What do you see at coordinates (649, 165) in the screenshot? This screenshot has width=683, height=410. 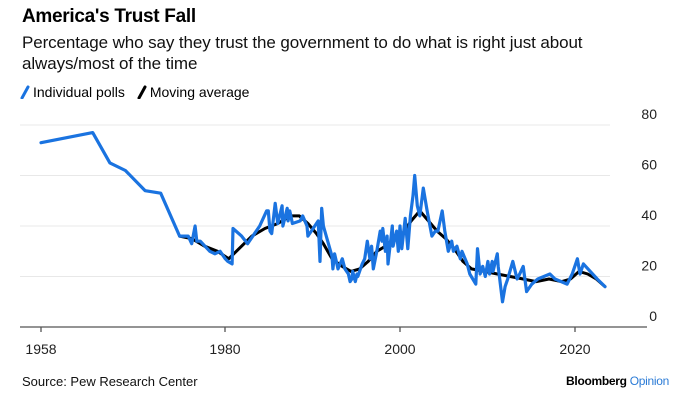 I see `y-tick-label: 60` at bounding box center [649, 165].